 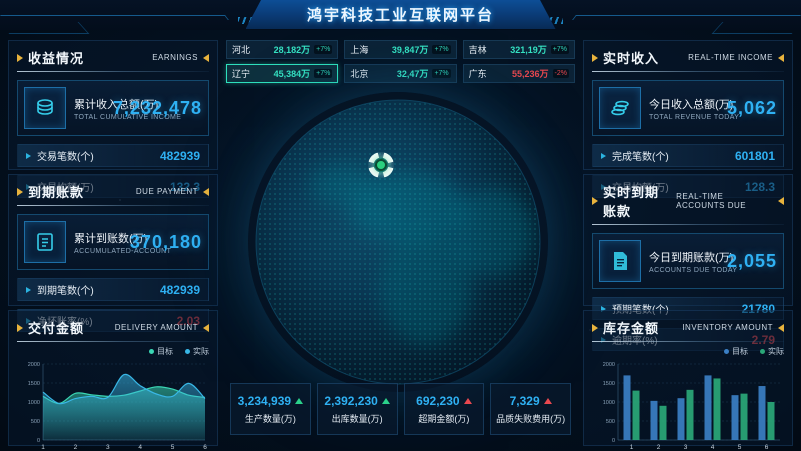 I want to click on stat-value: 3,234,939, so click(x=264, y=400).